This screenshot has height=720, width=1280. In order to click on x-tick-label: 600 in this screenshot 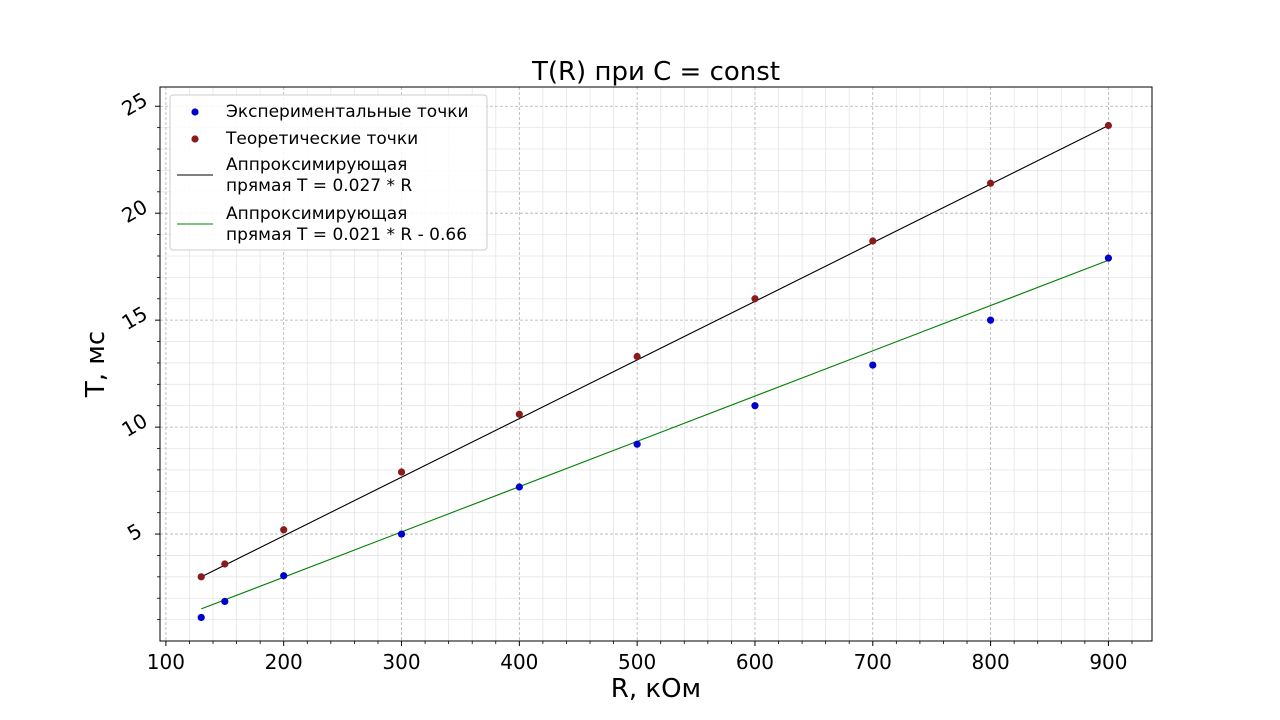, I will do `click(755, 662)`.